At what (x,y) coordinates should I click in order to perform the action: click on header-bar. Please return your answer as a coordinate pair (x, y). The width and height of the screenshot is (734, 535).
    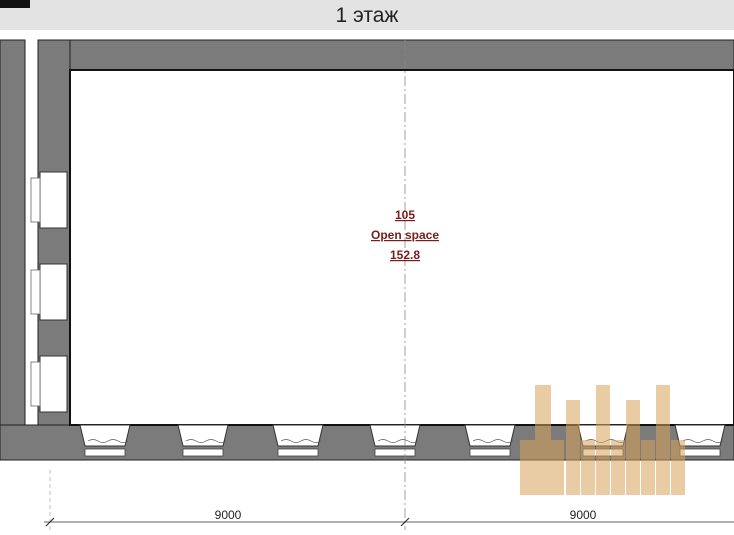
    Looking at the image, I should click on (367, 15).